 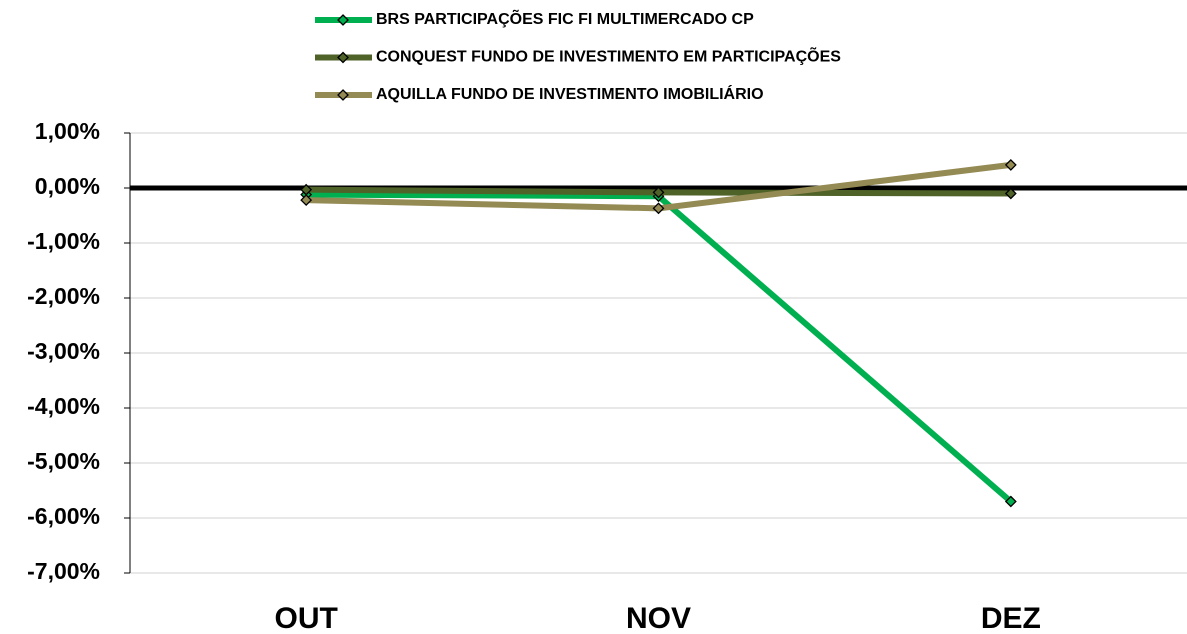 I want to click on y-tick-label: -1,00%, so click(x=63, y=241).